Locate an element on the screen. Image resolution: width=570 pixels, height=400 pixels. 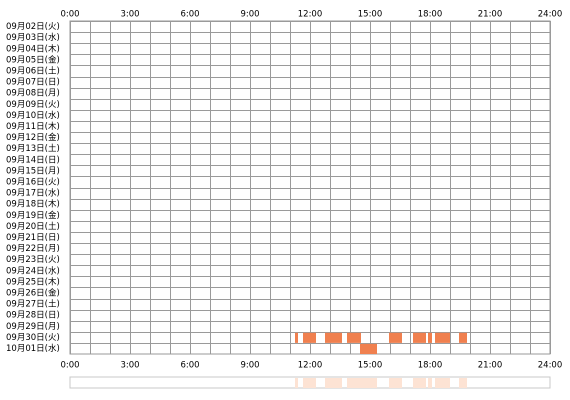
row-label: 09月19日(金) is located at coordinates (33, 215).